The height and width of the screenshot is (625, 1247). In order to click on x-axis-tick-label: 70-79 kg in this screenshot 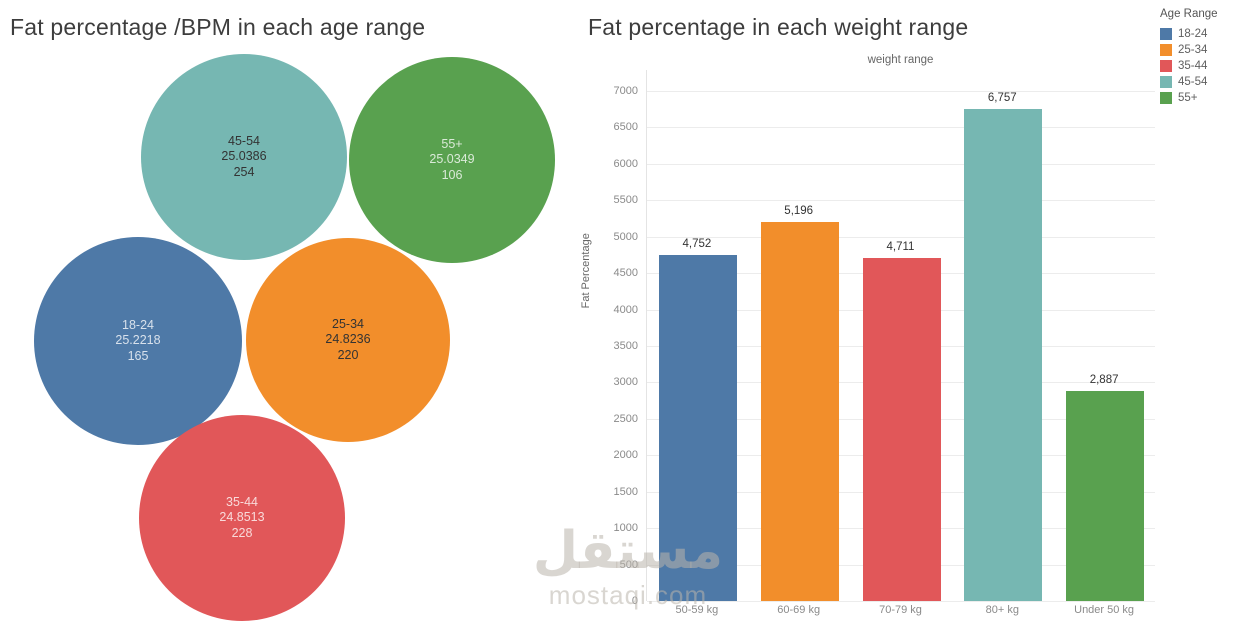, I will do `click(900, 610)`.